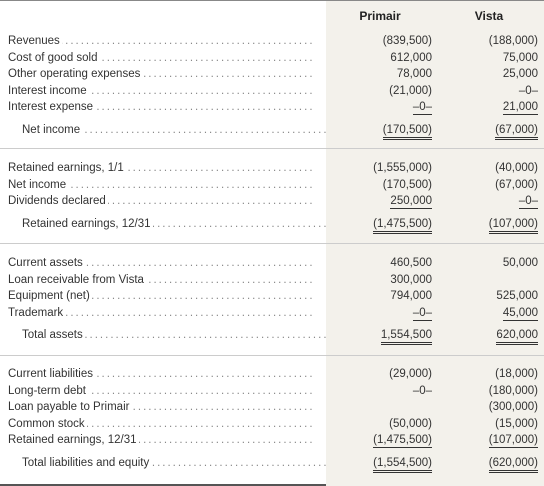 The height and width of the screenshot is (486, 544). I want to click on column-header: Primair Vista, so click(272, 15).